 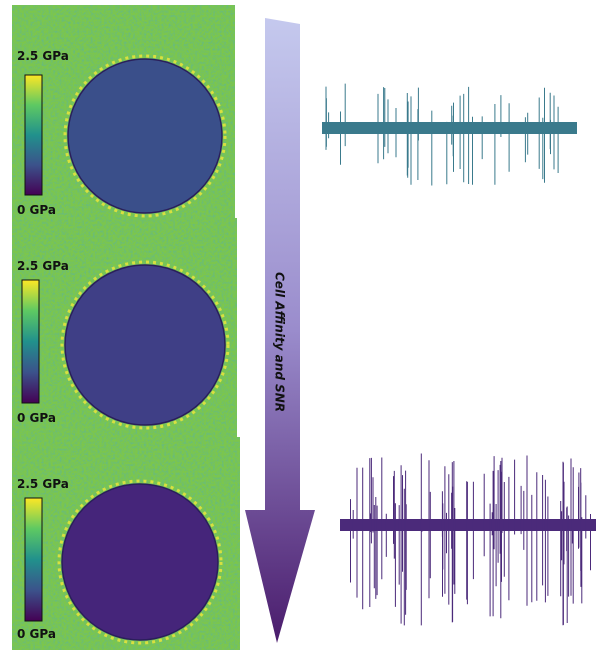 I want to click on arrow-label: Cell Affinity and SNR, so click(x=280, y=342).